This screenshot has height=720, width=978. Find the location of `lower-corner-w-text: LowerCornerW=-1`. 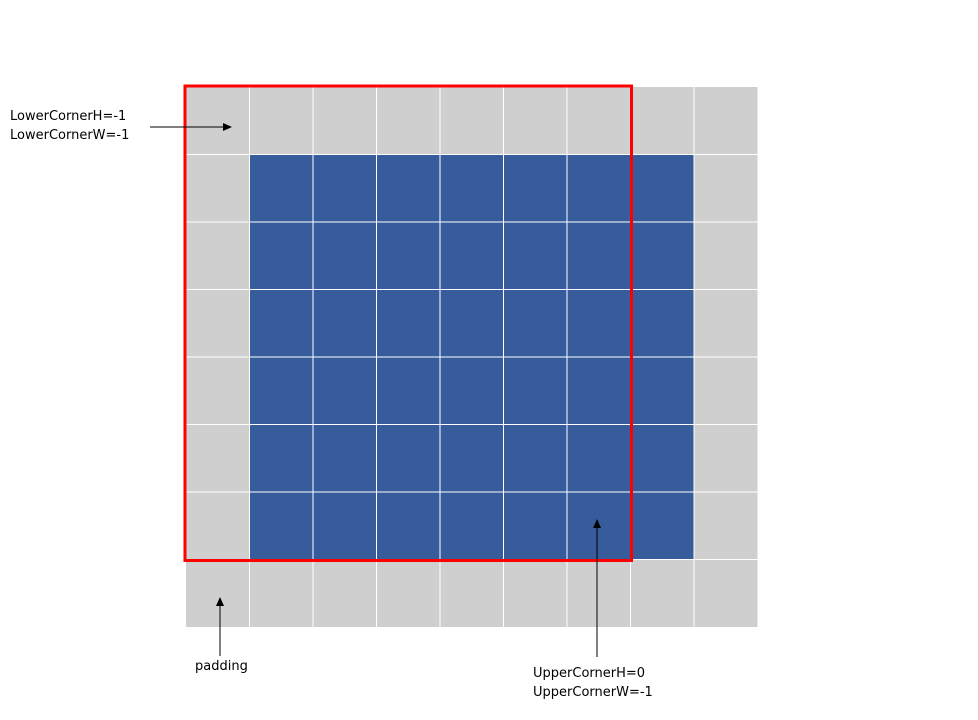

lower-corner-w-text: LowerCornerW=-1 is located at coordinates (70, 135).